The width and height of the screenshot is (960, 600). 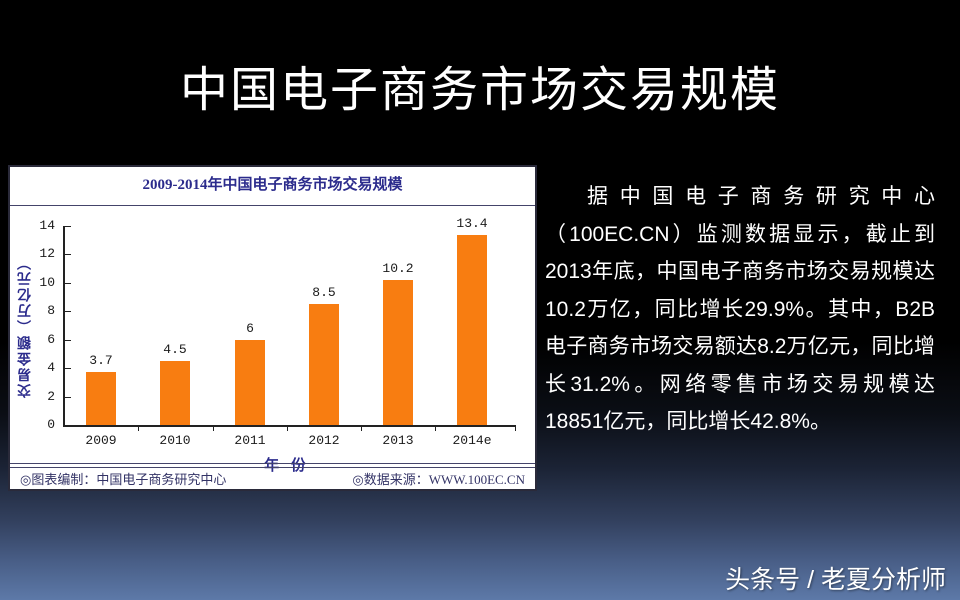 I want to click on chart-title: 2009-2014年中国电子商务市场交易规模, so click(x=272, y=185).